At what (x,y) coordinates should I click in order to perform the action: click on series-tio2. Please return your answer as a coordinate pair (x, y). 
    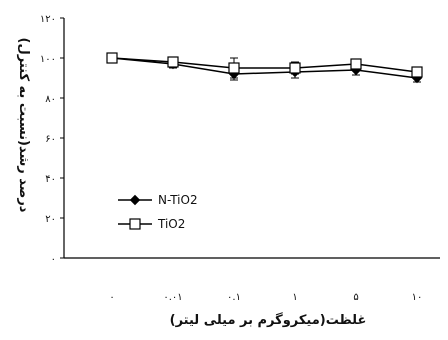
    Looking at the image, I should click on (264, 65).